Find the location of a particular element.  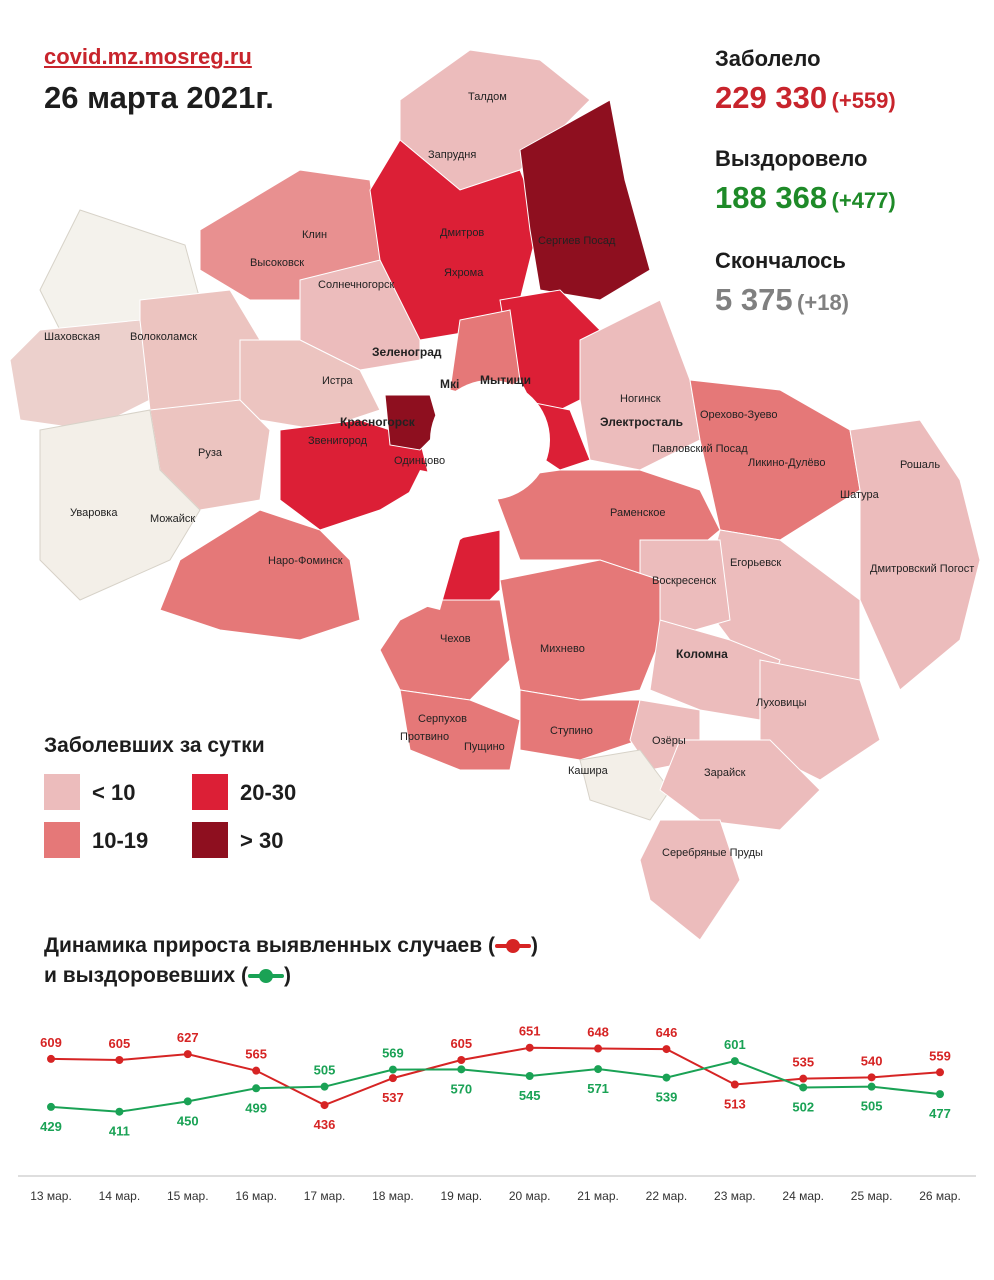

map-label-ruza: Руза is located at coordinates (210, 453).